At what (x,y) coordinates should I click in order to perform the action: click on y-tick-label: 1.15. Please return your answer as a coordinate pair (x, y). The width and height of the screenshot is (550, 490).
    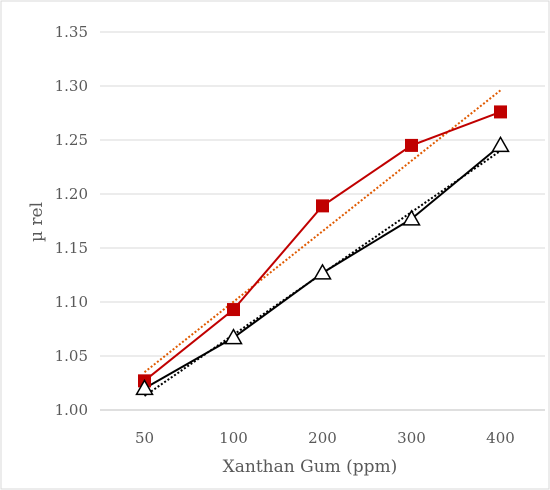
    Looking at the image, I should click on (71, 248).